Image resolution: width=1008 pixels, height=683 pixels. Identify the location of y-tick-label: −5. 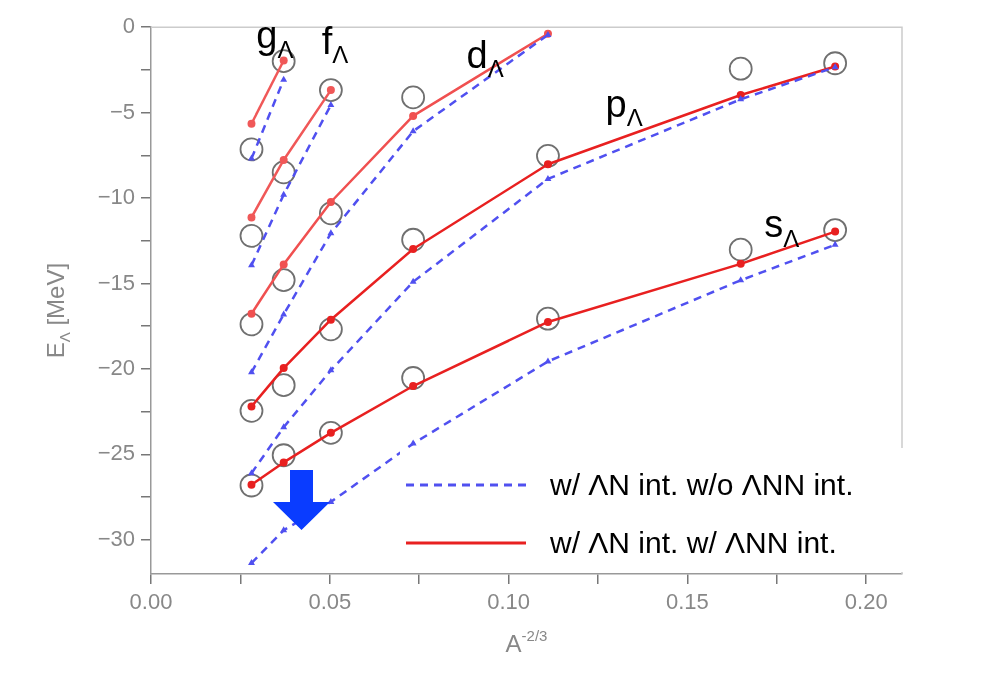
(122, 111).